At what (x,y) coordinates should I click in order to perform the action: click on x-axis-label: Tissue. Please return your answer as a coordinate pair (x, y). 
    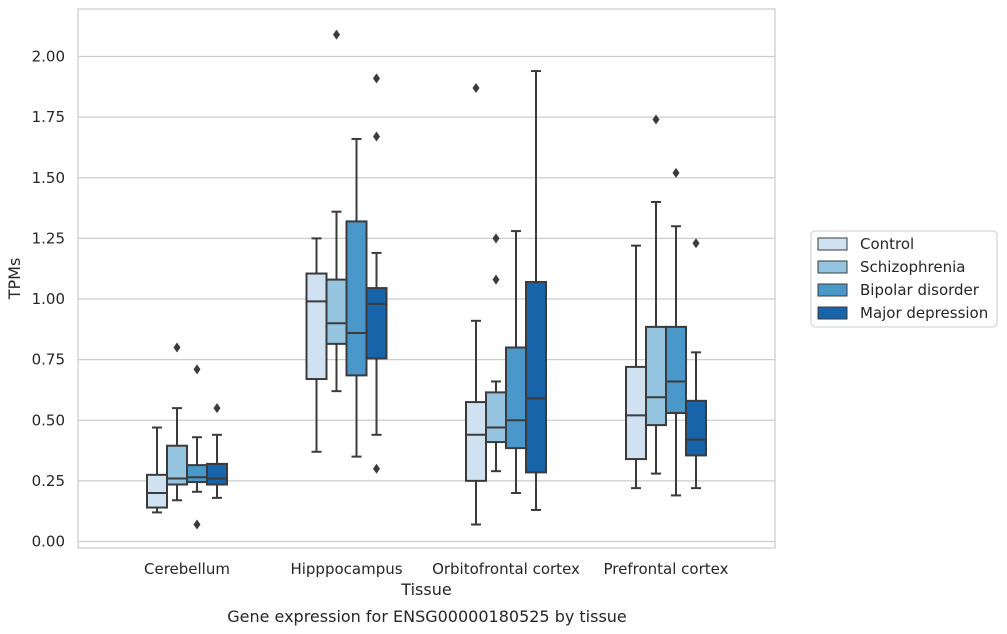
    Looking at the image, I should click on (425, 589).